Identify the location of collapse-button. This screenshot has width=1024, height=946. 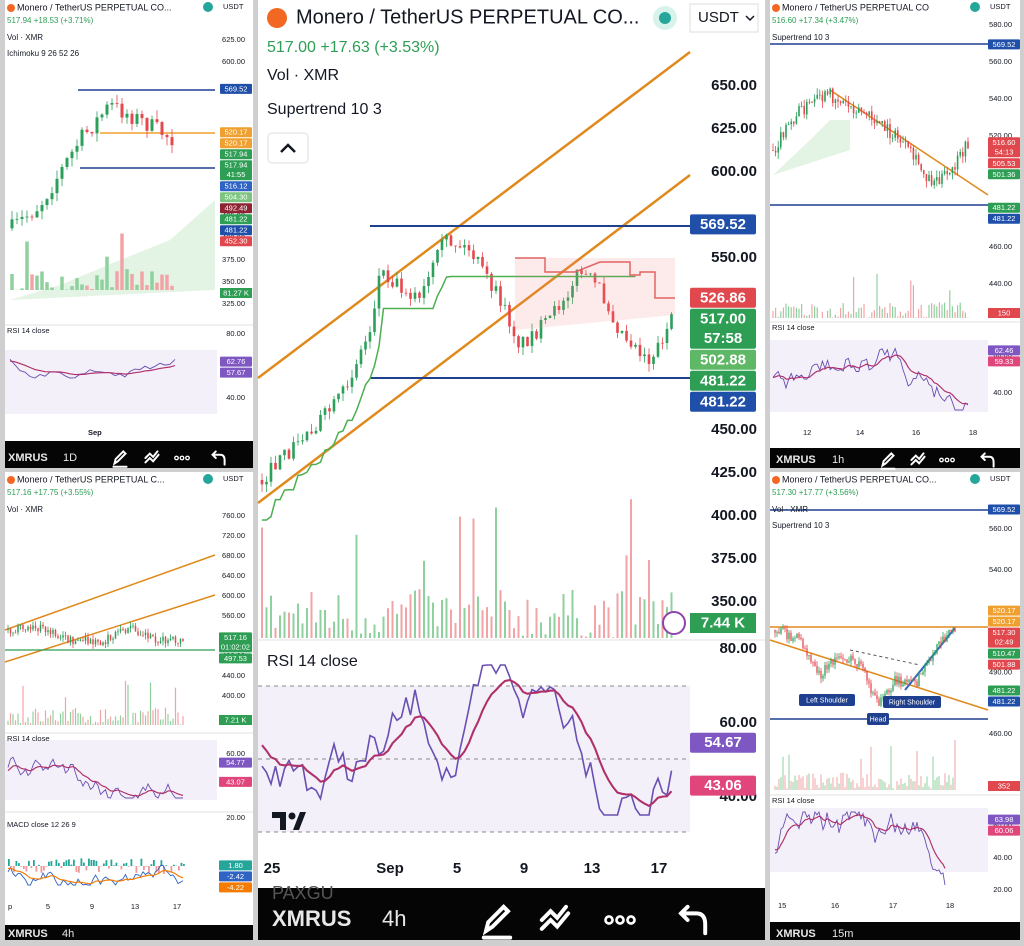
(288, 148).